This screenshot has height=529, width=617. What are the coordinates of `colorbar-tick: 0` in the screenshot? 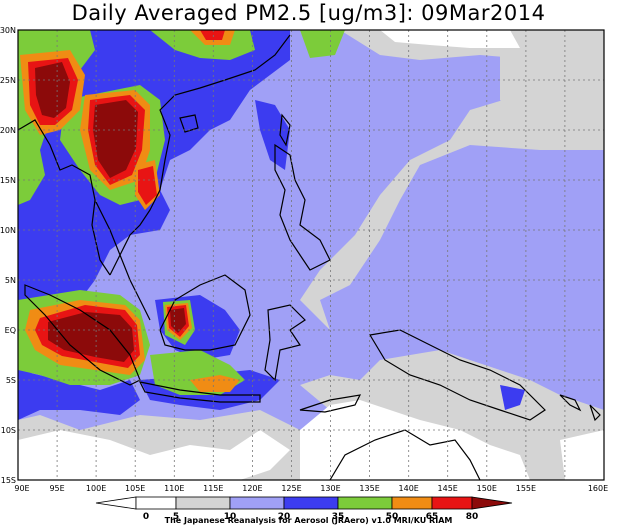 It's located at (146, 517).